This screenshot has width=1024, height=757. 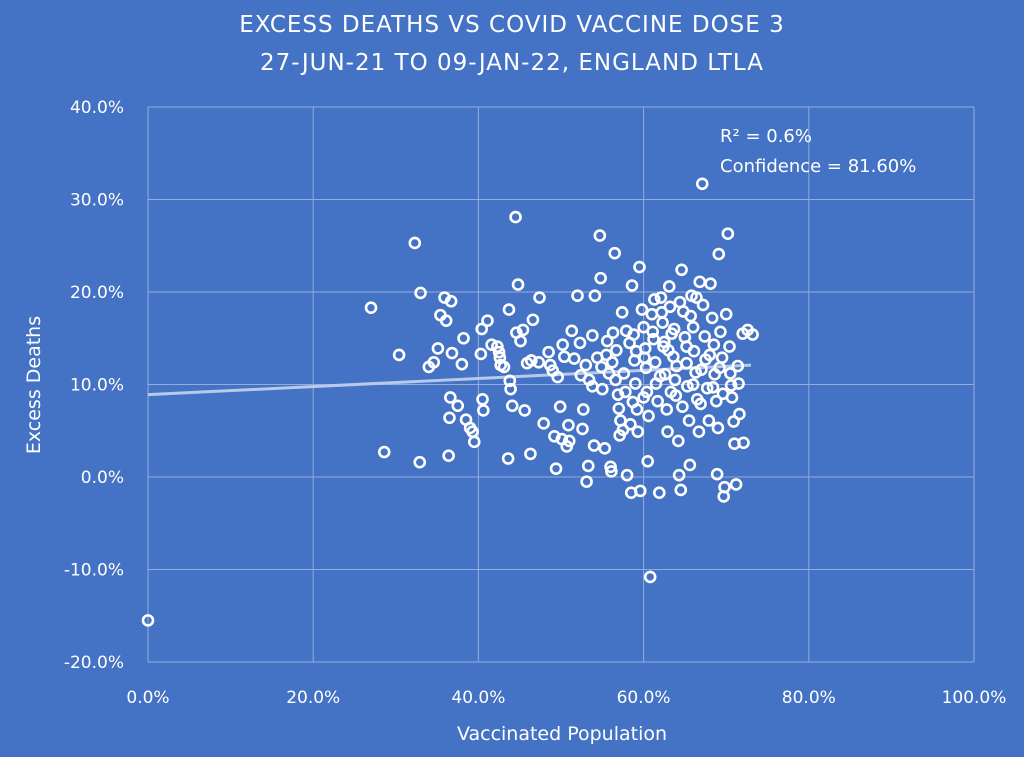 I want to click on x-tick-label: 0.0%, so click(x=147, y=698).